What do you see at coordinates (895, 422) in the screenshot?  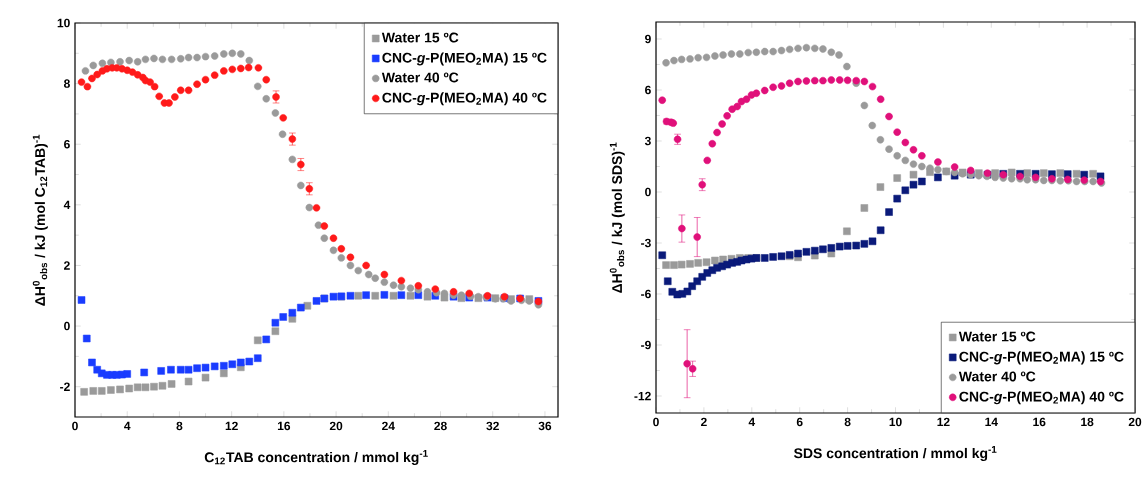 I see `x-tick-label: 10` at bounding box center [895, 422].